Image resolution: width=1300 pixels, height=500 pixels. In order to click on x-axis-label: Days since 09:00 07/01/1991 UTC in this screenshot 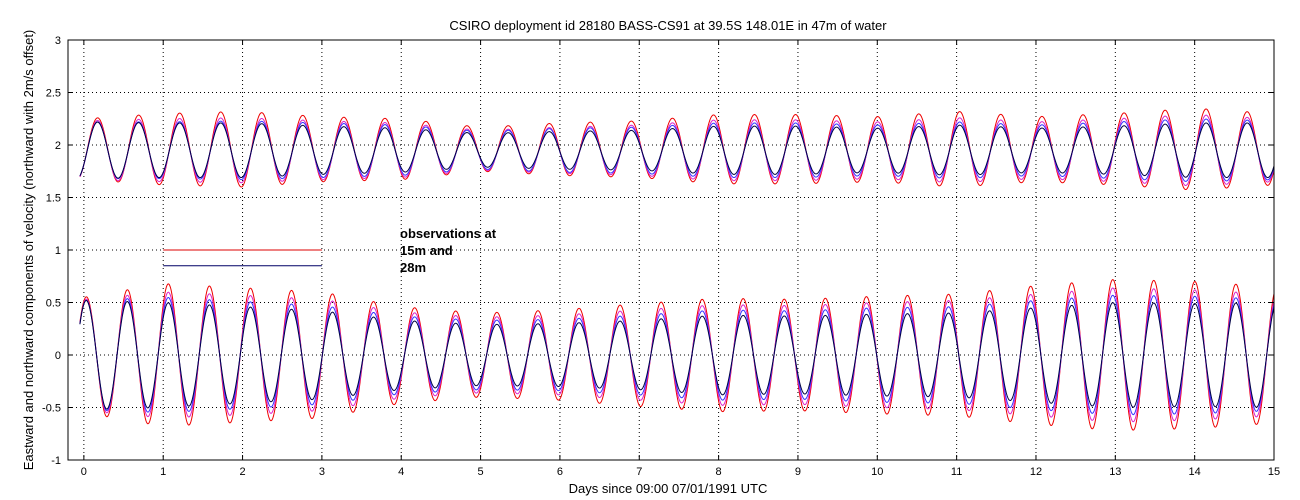, I will do `click(668, 488)`.